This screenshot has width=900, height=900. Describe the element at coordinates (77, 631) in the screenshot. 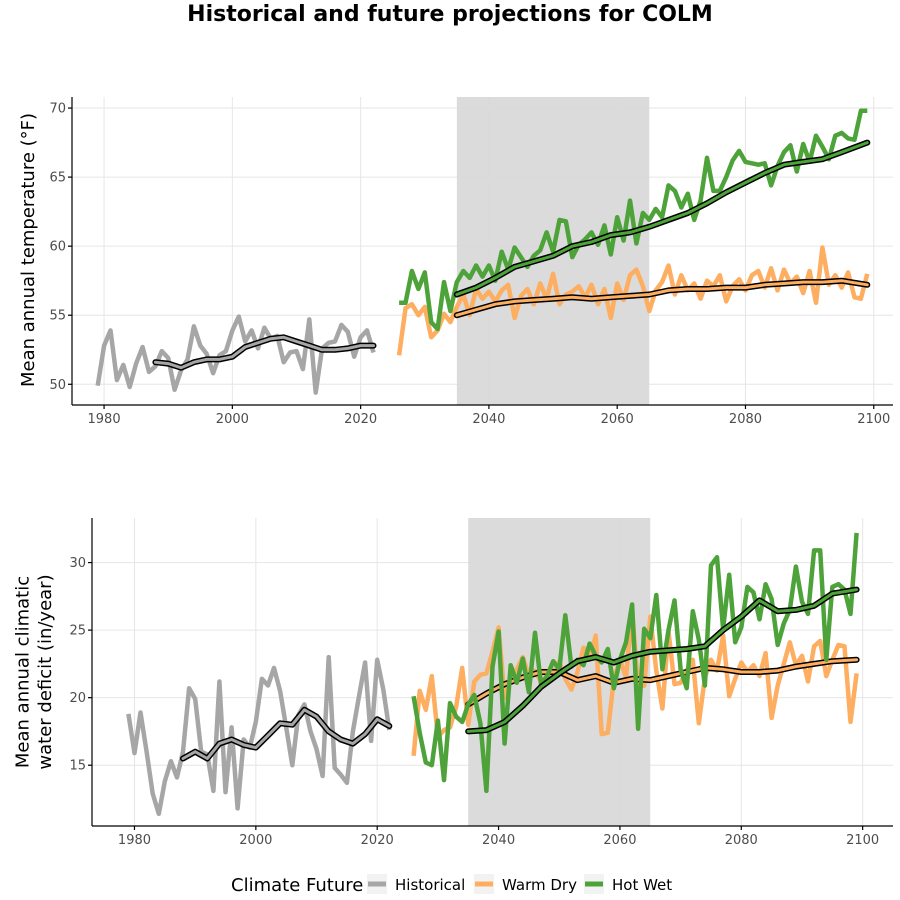

I see `y-tick-label: 25` at that location.